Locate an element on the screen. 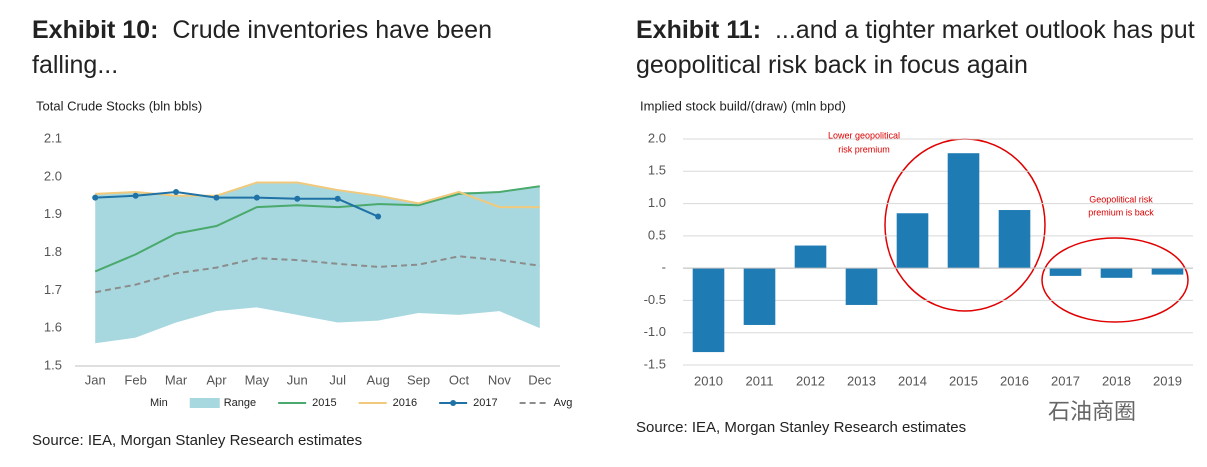  x-tick-label: Aug is located at coordinates (378, 379).